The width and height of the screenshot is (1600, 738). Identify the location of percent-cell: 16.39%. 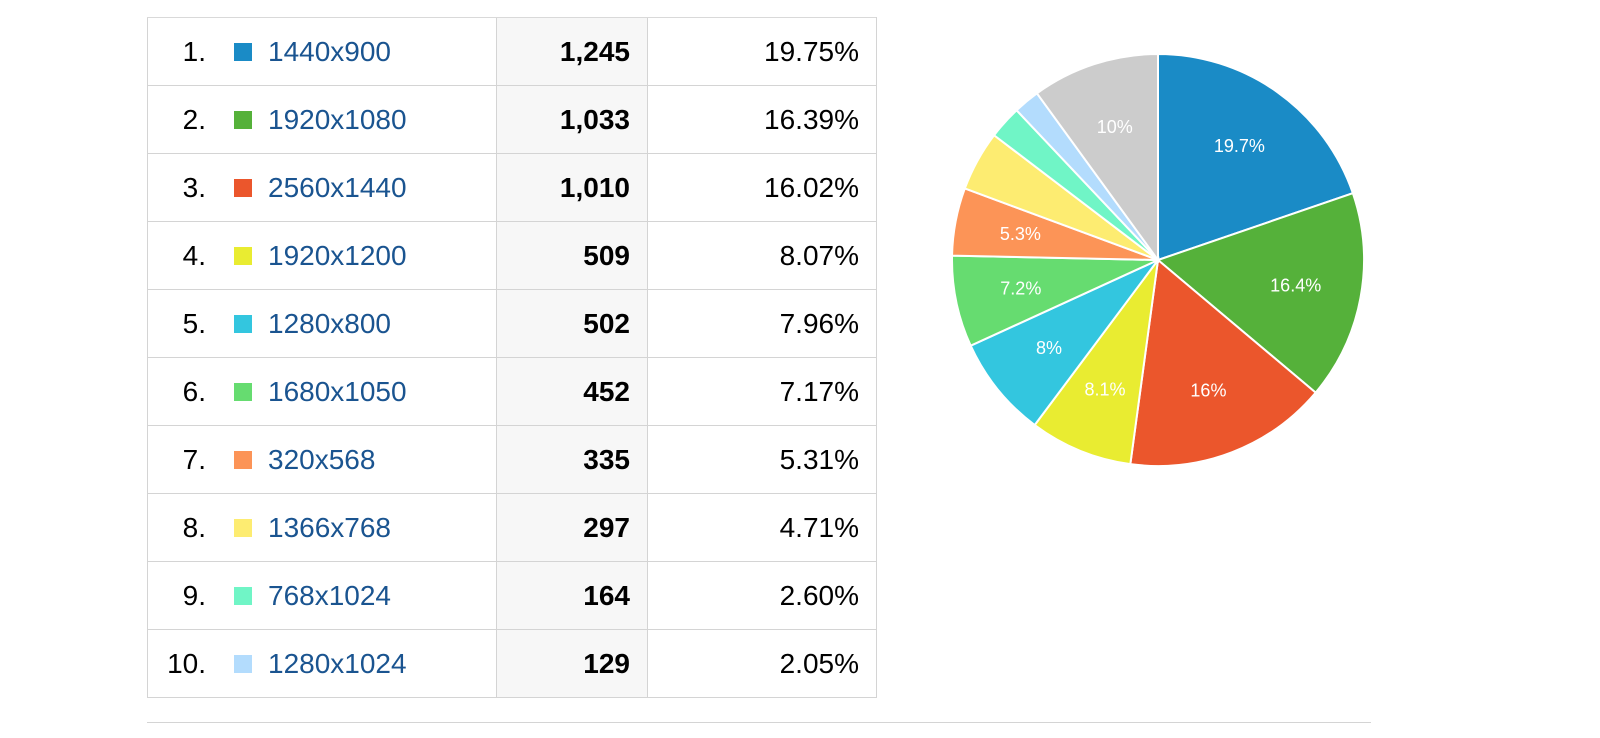
(762, 119).